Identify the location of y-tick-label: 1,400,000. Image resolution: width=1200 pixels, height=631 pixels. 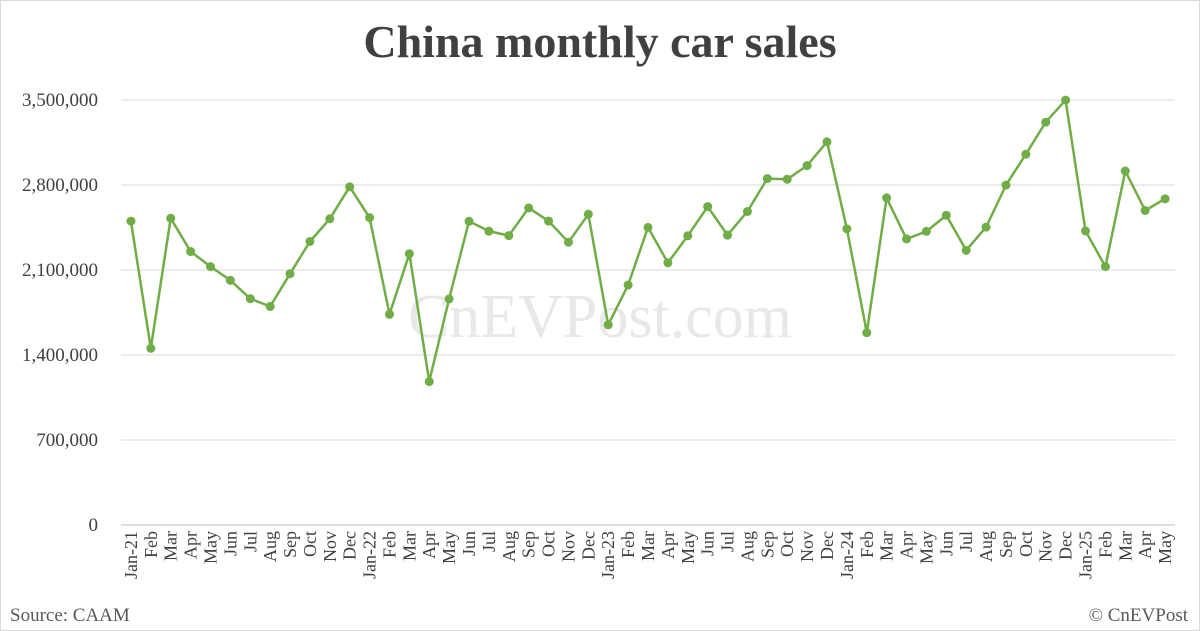
(60, 355).